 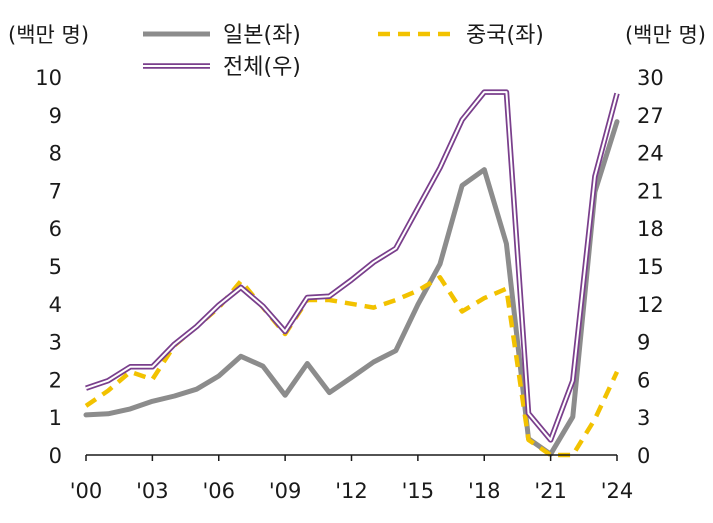 What do you see at coordinates (86, 491) in the screenshot?
I see `x-tick-label: '00` at bounding box center [86, 491].